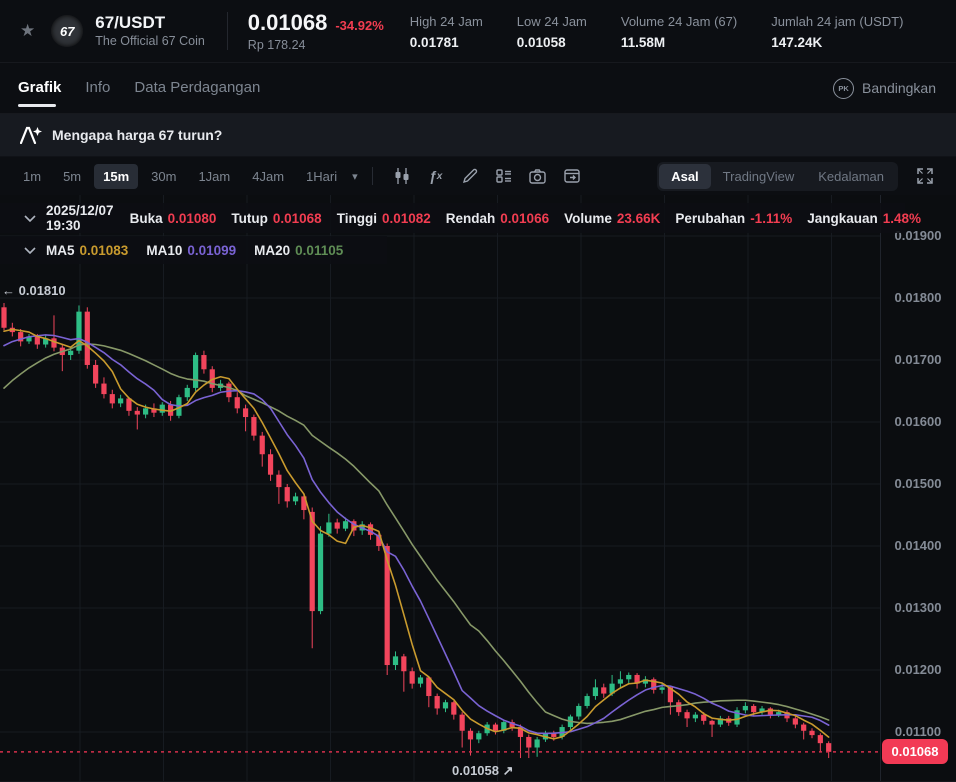  Describe the element at coordinates (918, 731) in the screenshot. I see `price-axis-label: 0.01100` at that location.